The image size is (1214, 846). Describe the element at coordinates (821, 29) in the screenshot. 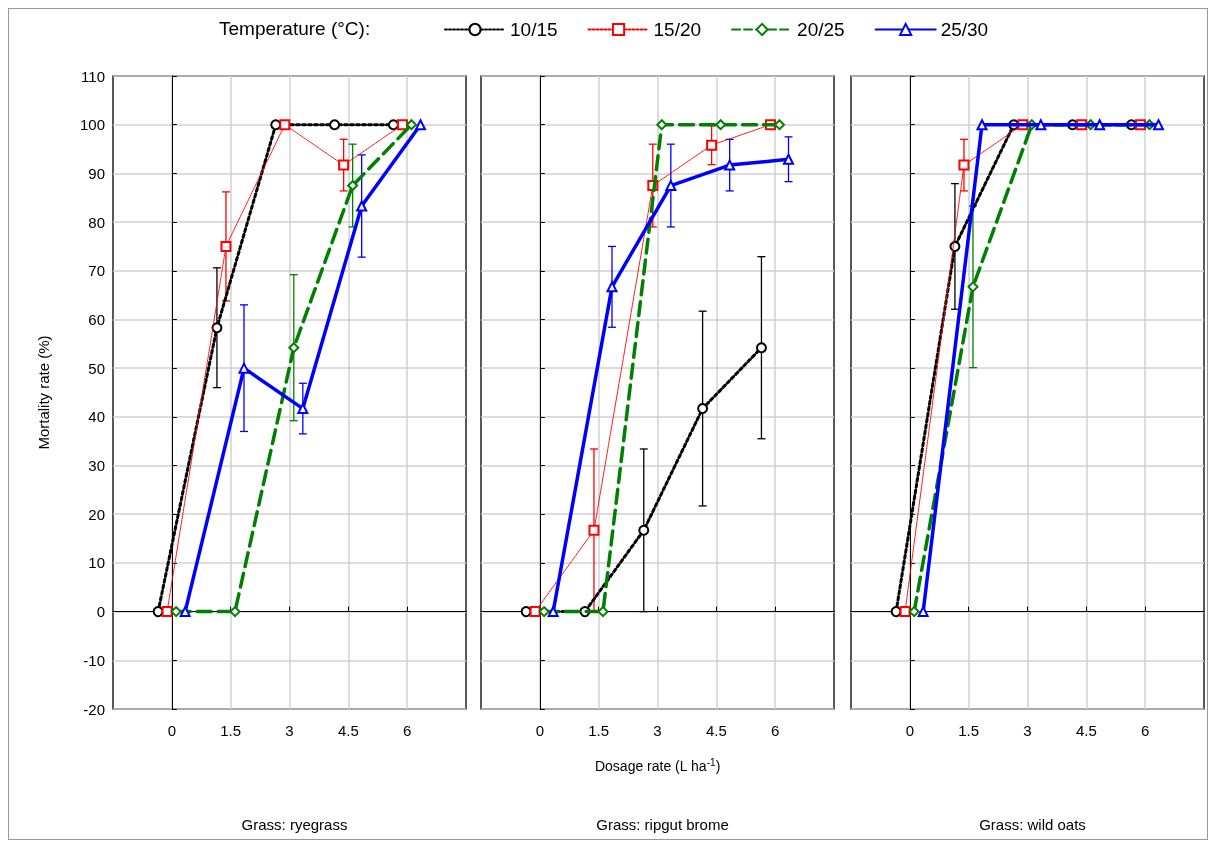

I see `legend-label: 20/25` at that location.